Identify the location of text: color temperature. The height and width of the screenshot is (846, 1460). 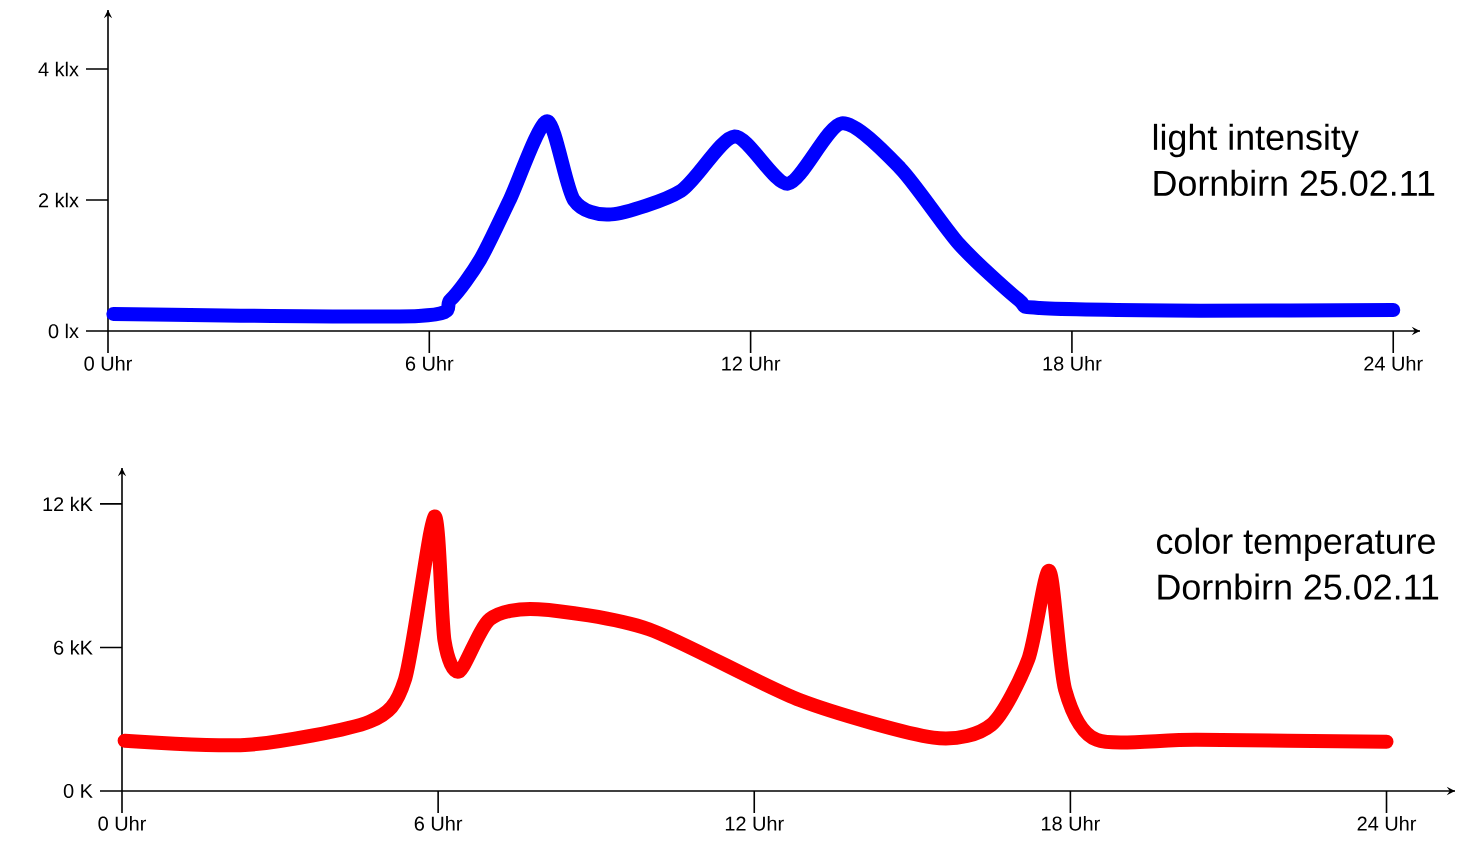
(1296, 544).